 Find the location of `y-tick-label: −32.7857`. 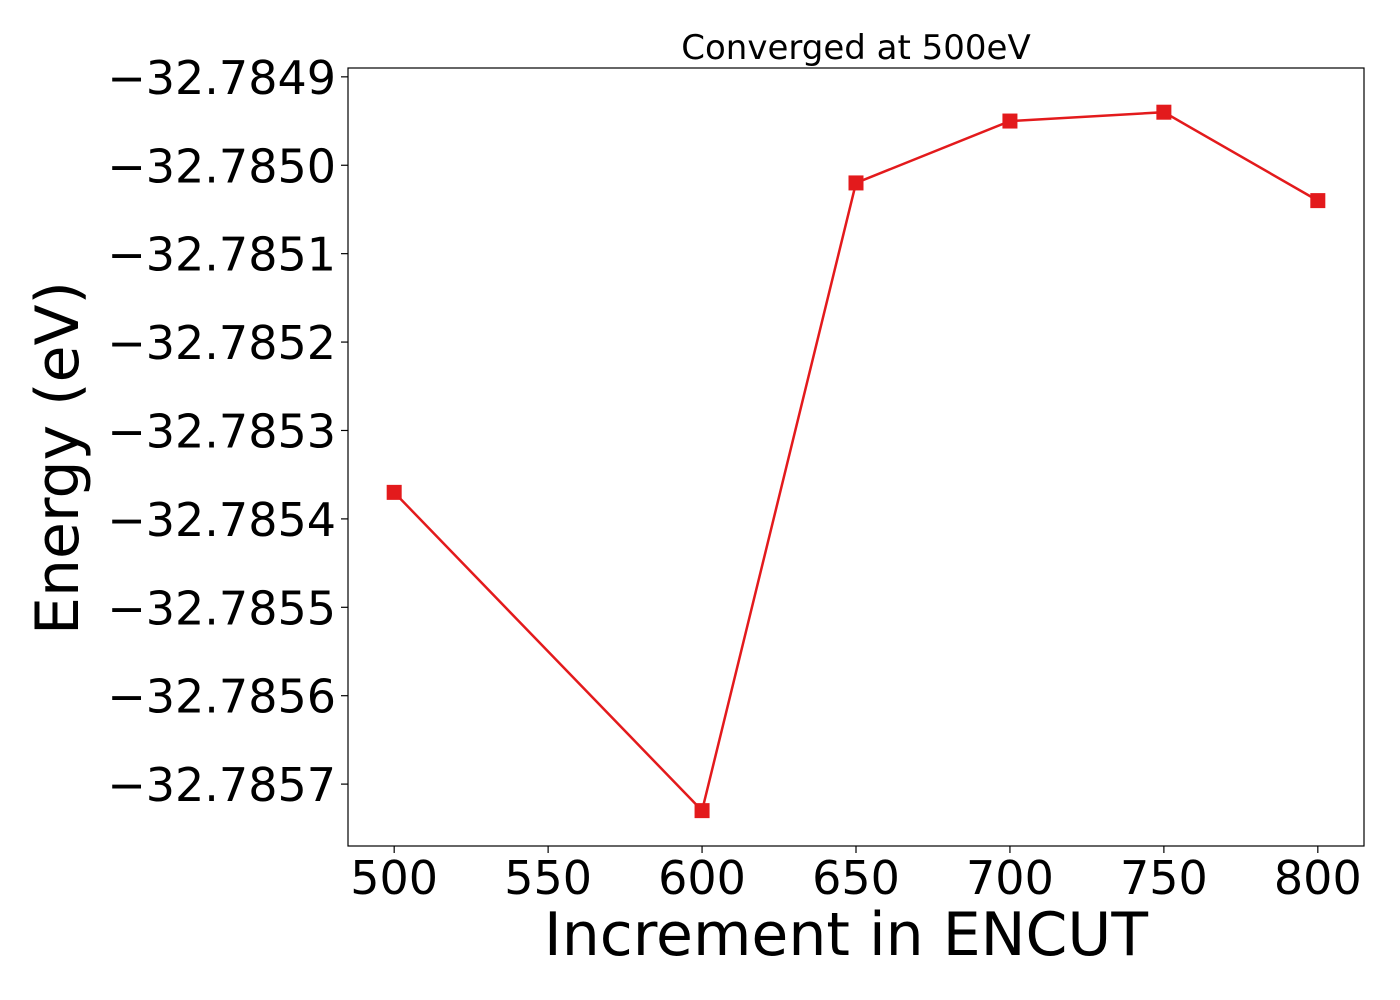

y-tick-label: −32.7857 is located at coordinates (221, 785).